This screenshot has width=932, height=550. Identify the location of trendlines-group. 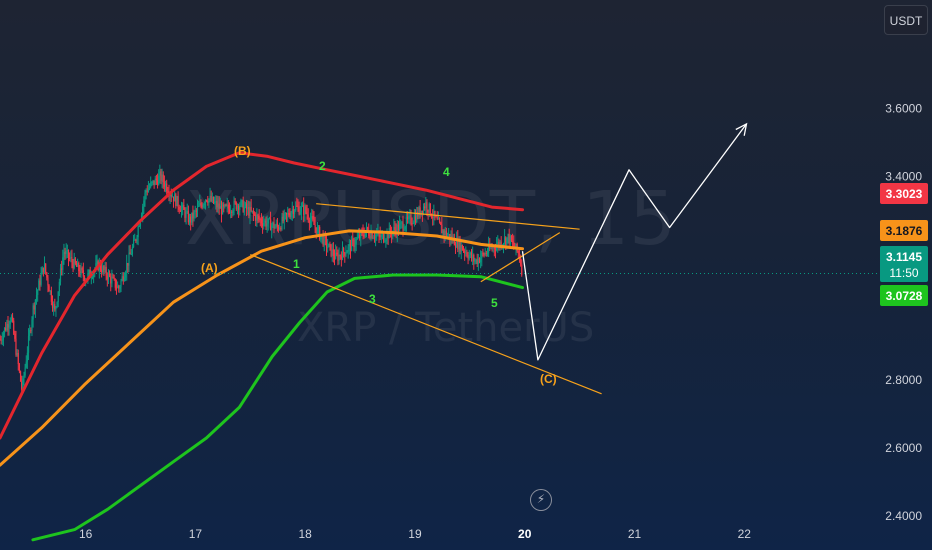
(426, 299).